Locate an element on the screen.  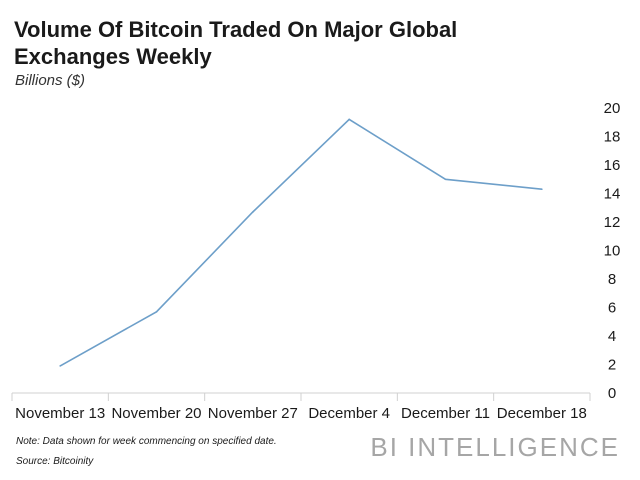
x-tick-label: December 18 is located at coordinates (542, 413).